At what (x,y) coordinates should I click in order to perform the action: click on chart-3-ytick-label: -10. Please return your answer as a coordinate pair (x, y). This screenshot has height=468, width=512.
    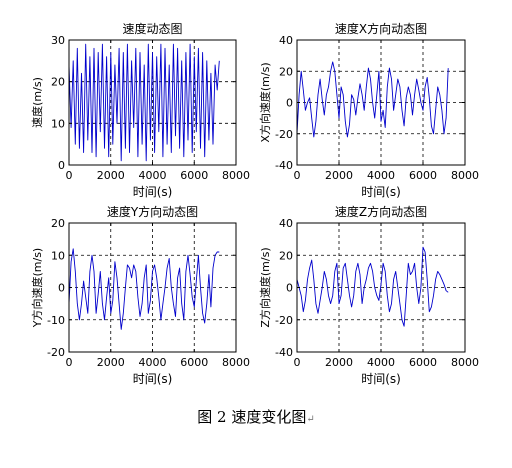
    Looking at the image, I should click on (56, 320).